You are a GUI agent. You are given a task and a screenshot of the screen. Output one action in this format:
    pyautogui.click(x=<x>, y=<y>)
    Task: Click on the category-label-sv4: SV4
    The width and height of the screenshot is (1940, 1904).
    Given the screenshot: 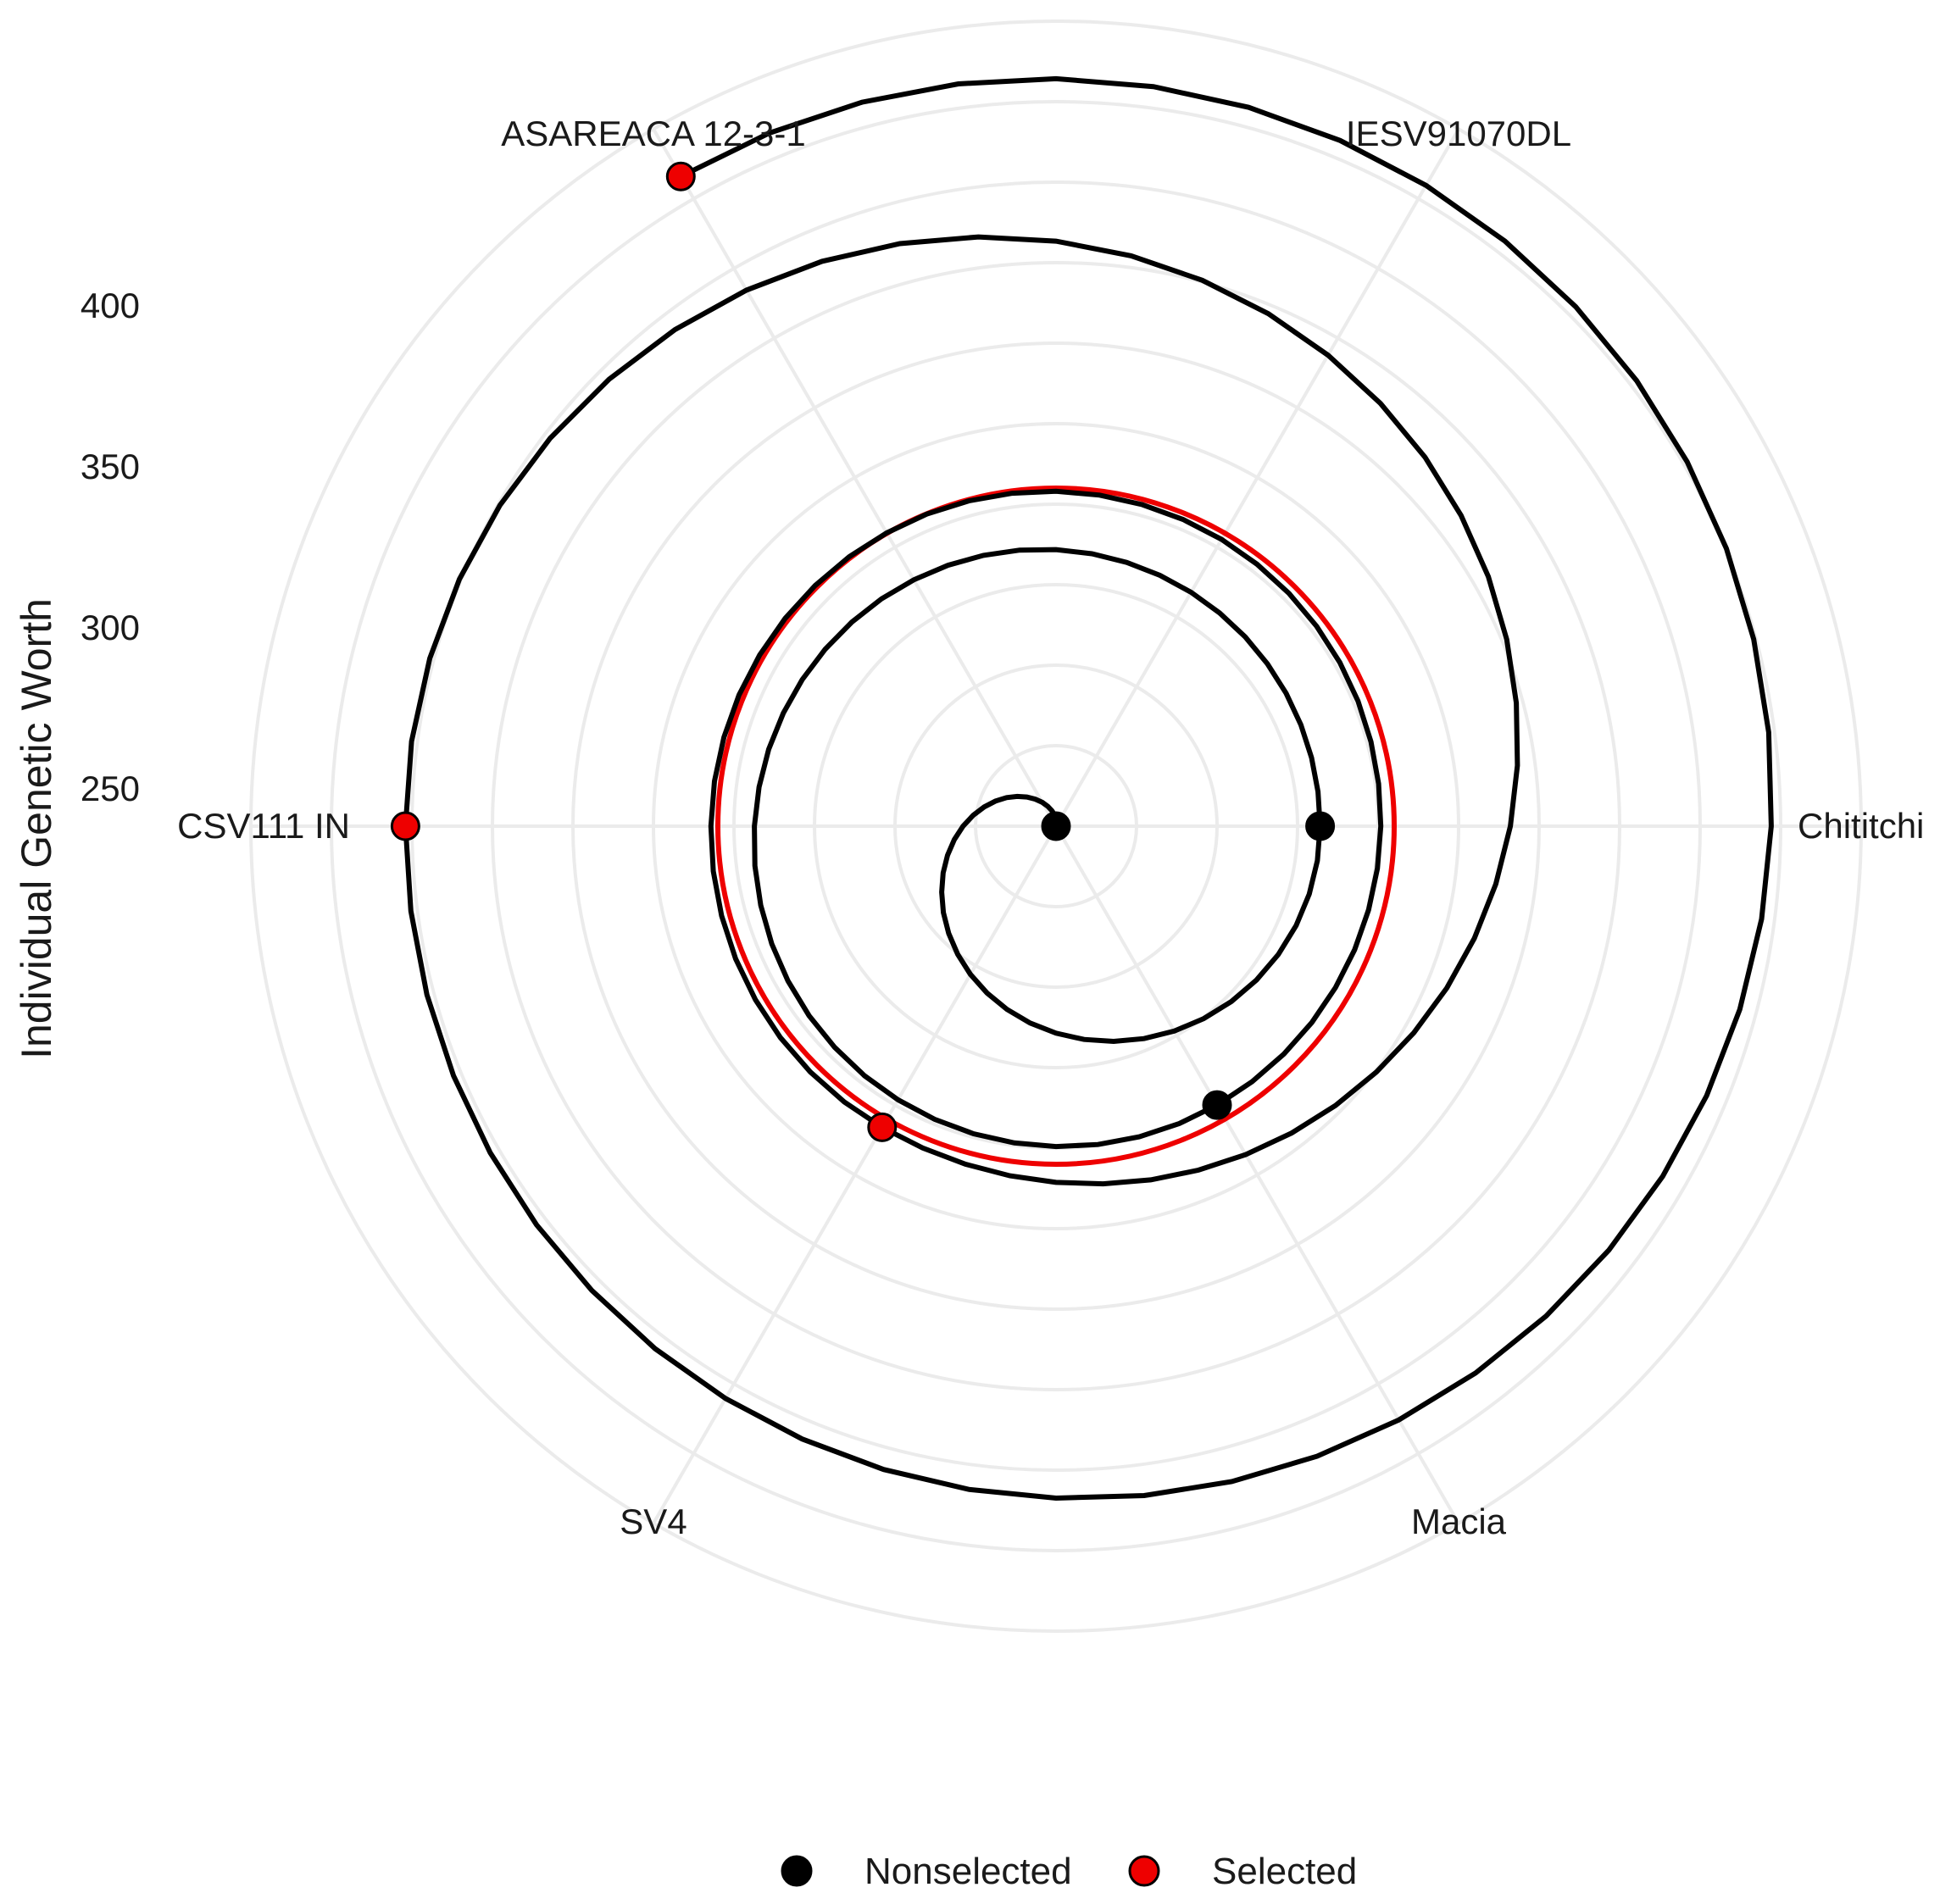 What is the action you would take?
    pyautogui.click(x=653, y=1521)
    